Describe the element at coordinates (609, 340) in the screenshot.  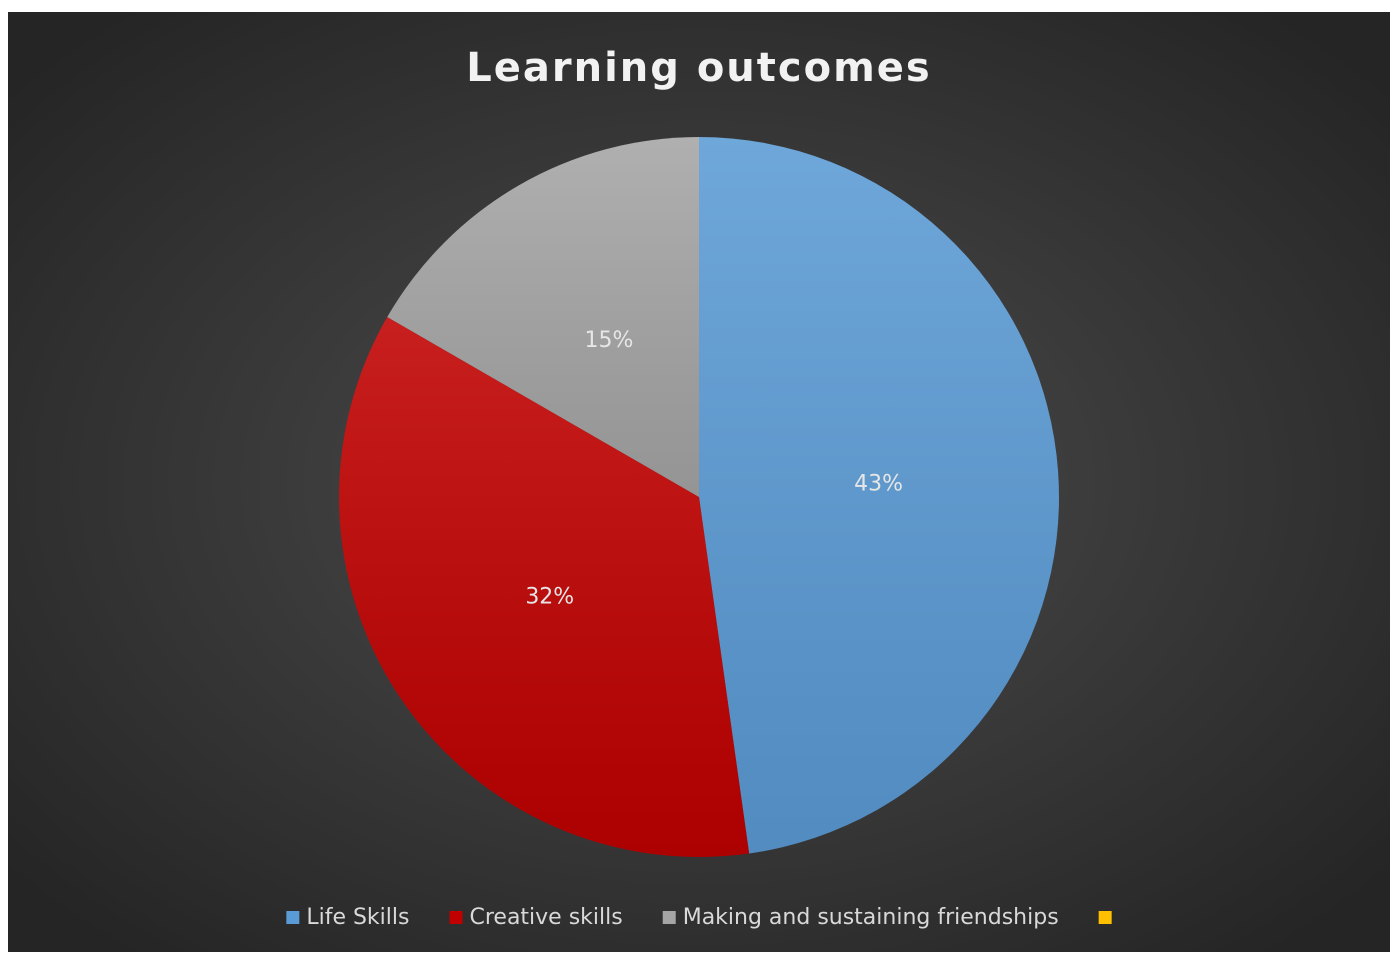
I see `data-label: 15%` at that location.